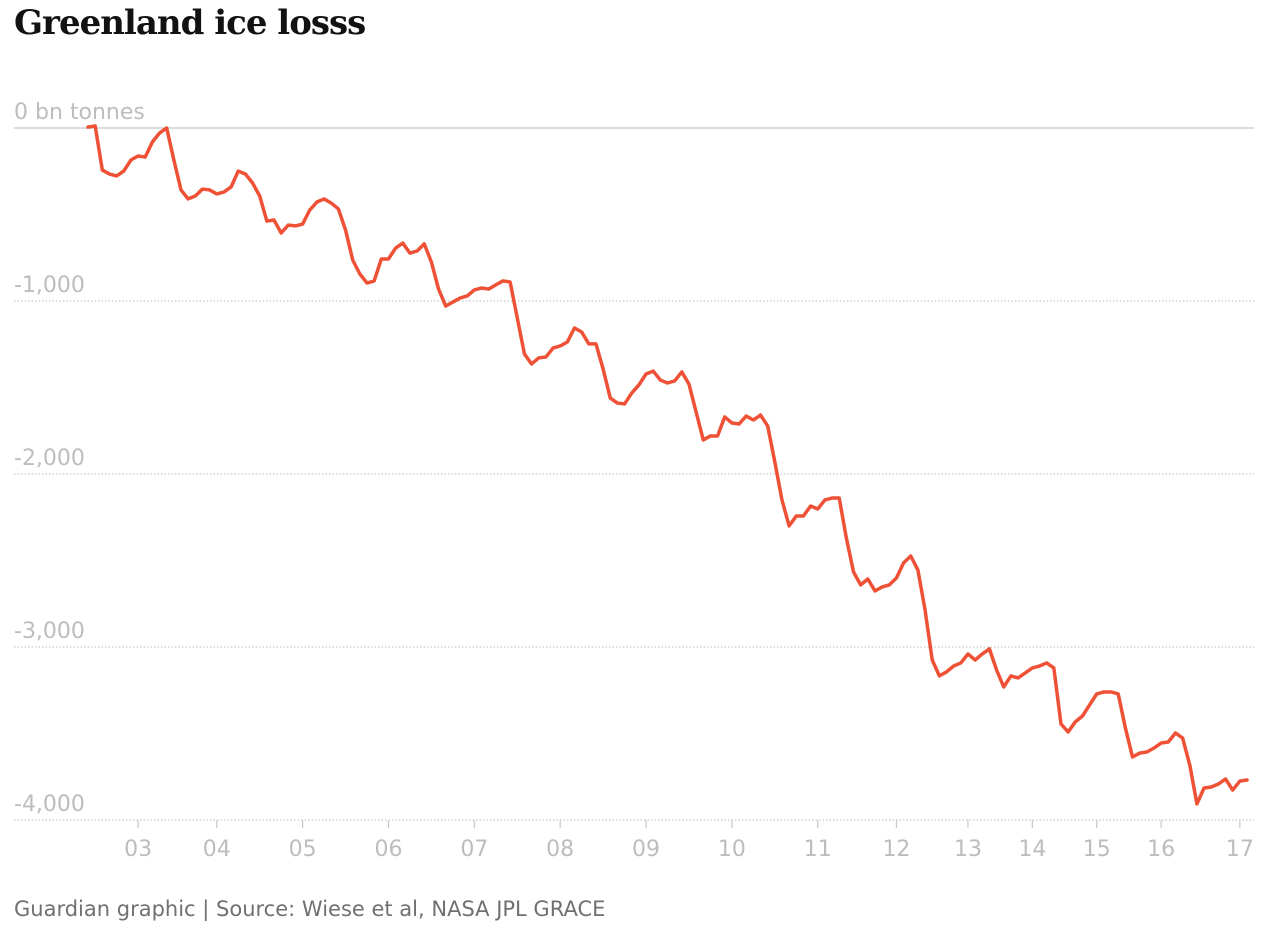  I want to click on x-tick-label: 17, so click(1240, 849).